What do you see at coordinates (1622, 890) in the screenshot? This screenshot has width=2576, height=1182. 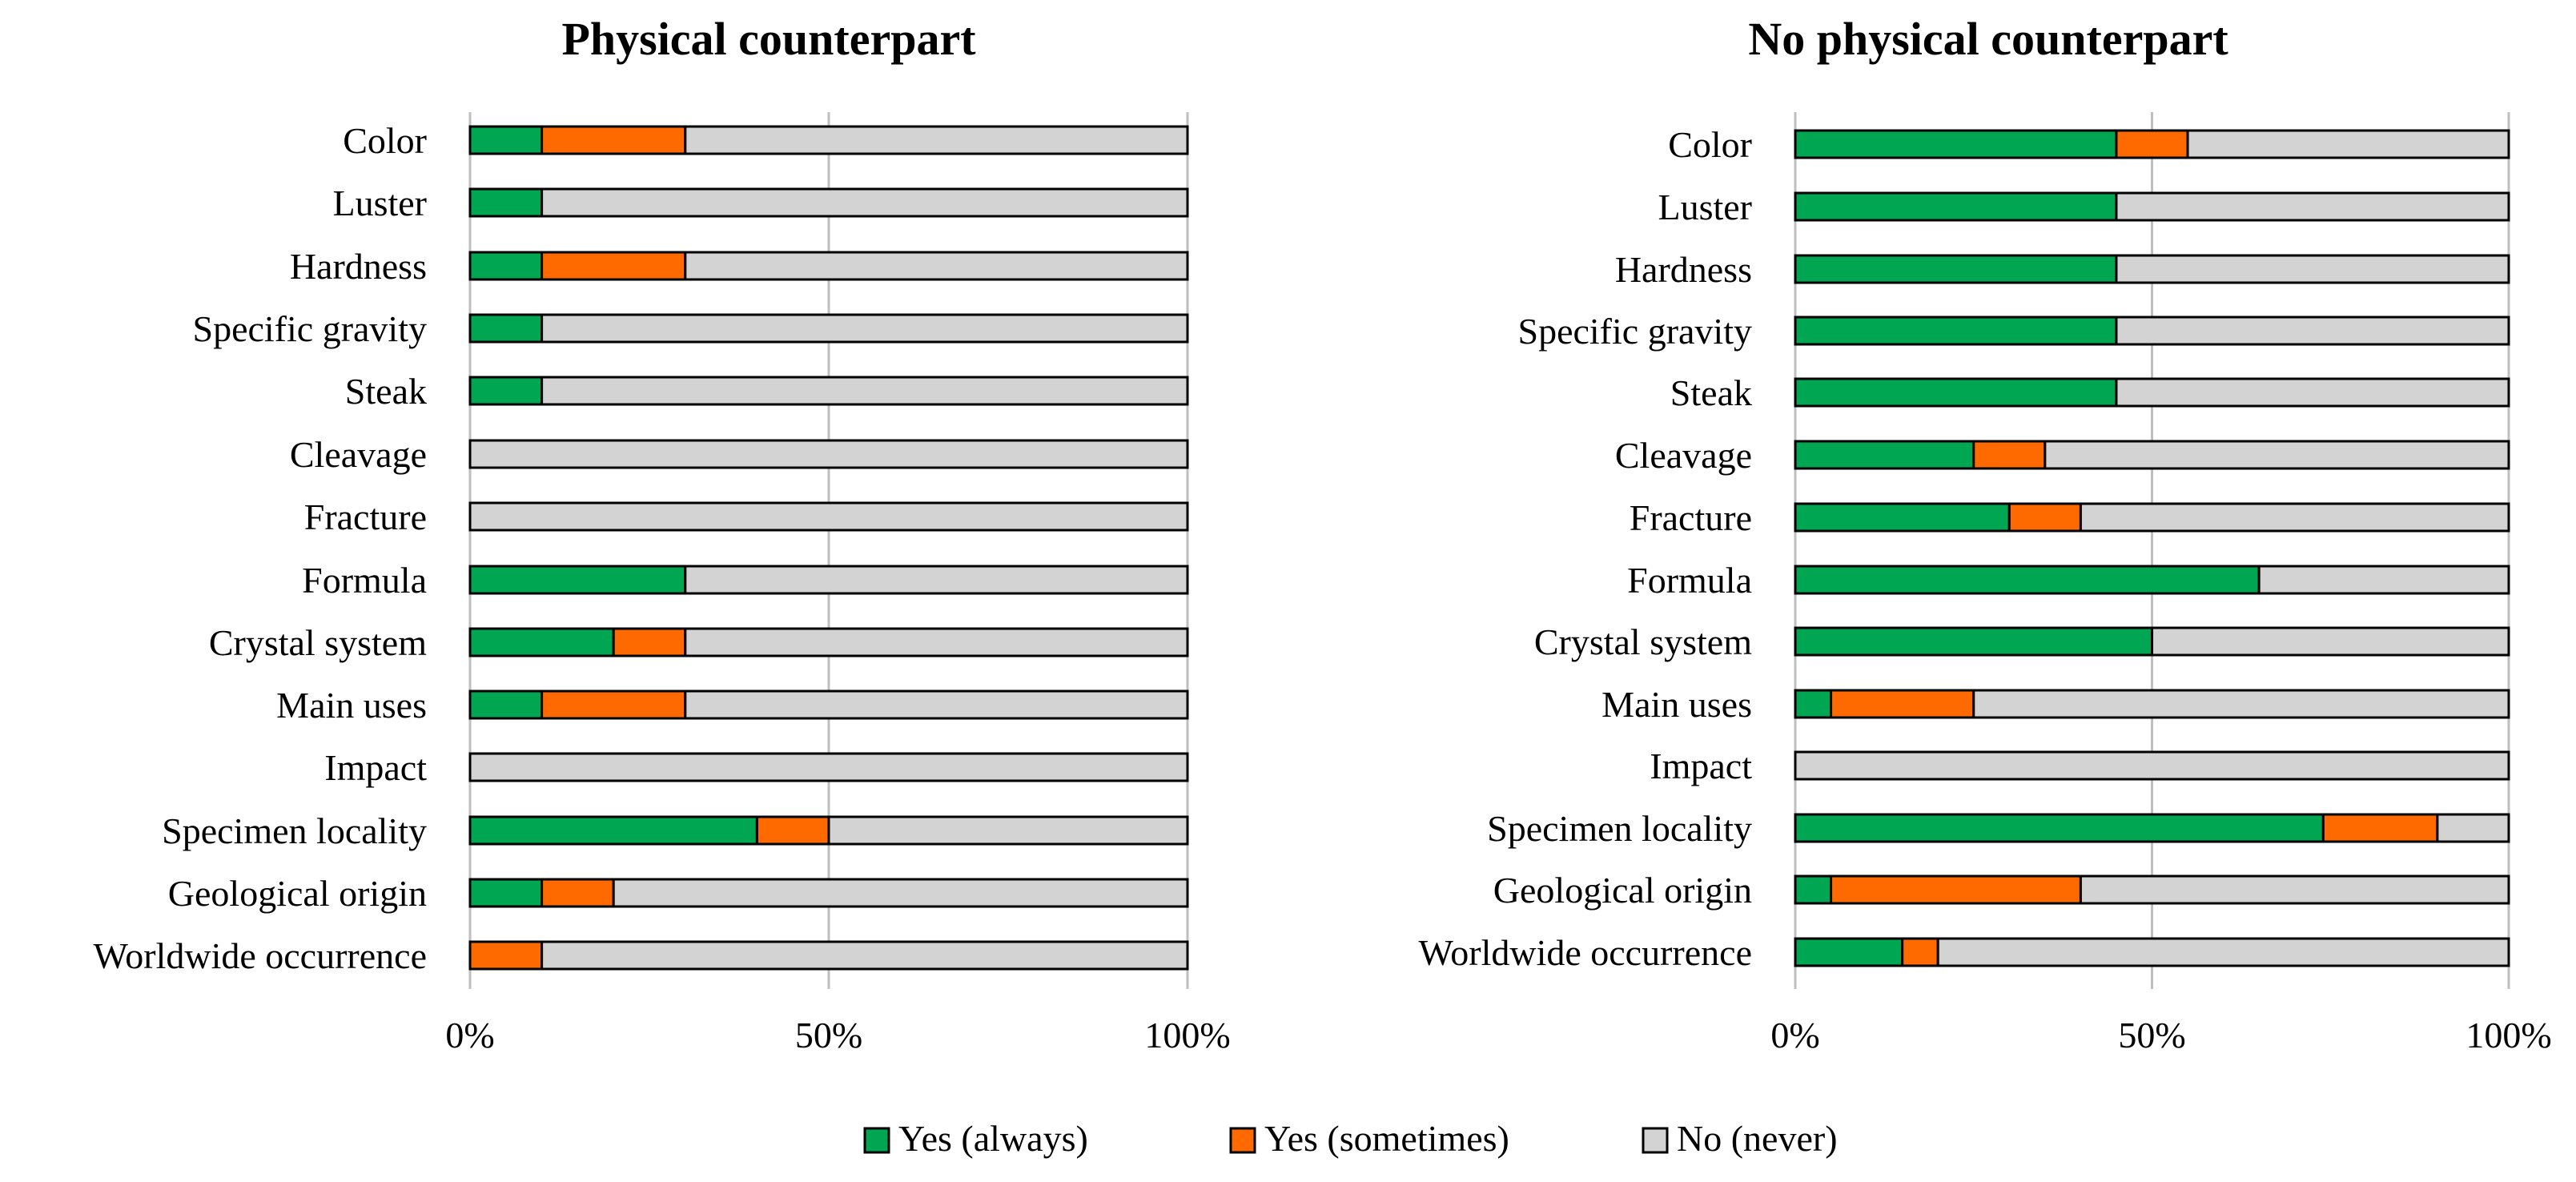 I see `category-label-geological-origin: Geological origin` at bounding box center [1622, 890].